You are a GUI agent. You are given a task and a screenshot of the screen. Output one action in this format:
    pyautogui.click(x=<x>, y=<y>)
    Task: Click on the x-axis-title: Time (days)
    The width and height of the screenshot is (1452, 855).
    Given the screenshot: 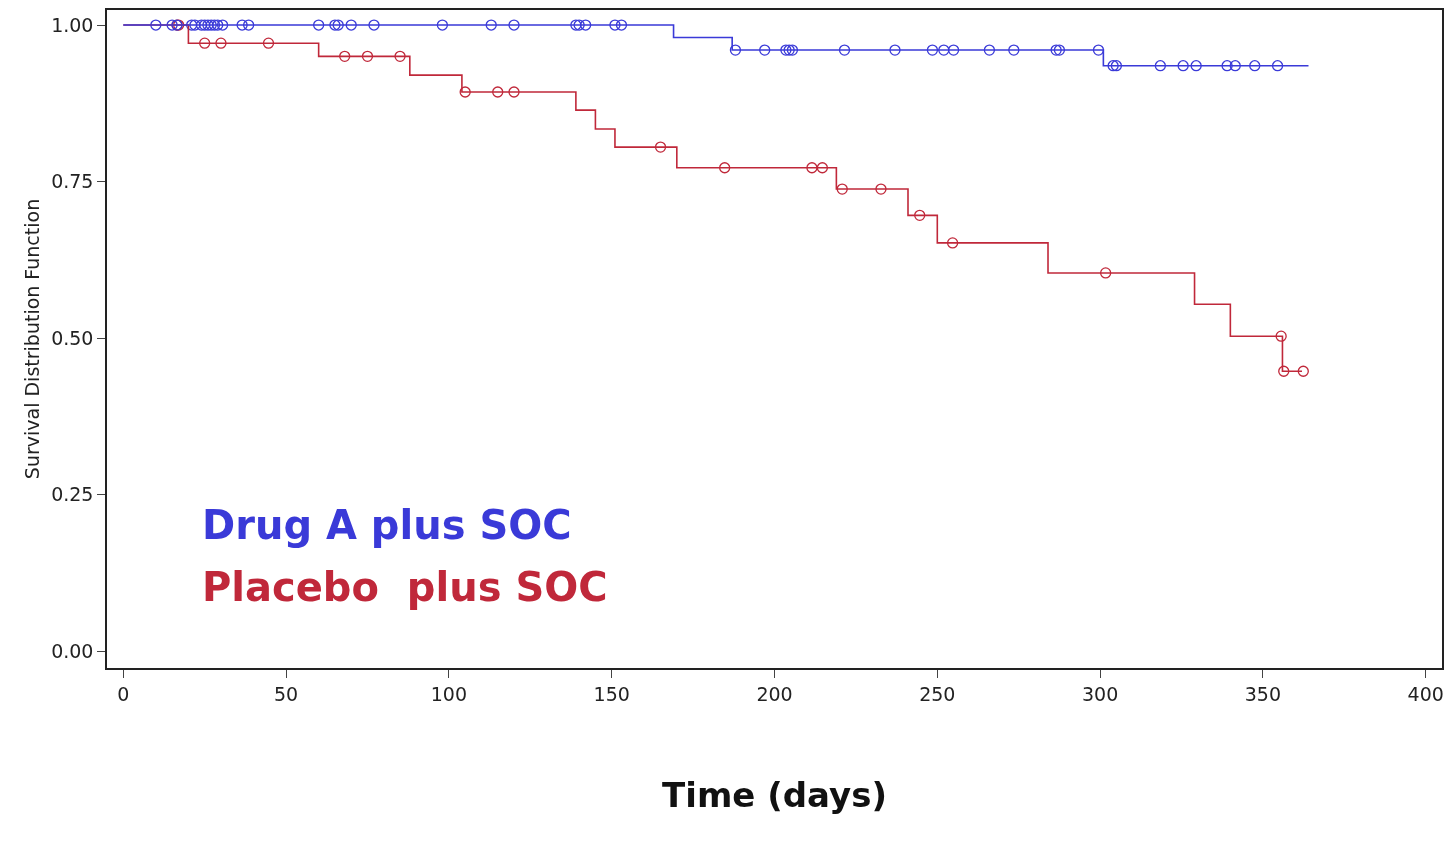 What is the action you would take?
    pyautogui.click(x=774, y=795)
    